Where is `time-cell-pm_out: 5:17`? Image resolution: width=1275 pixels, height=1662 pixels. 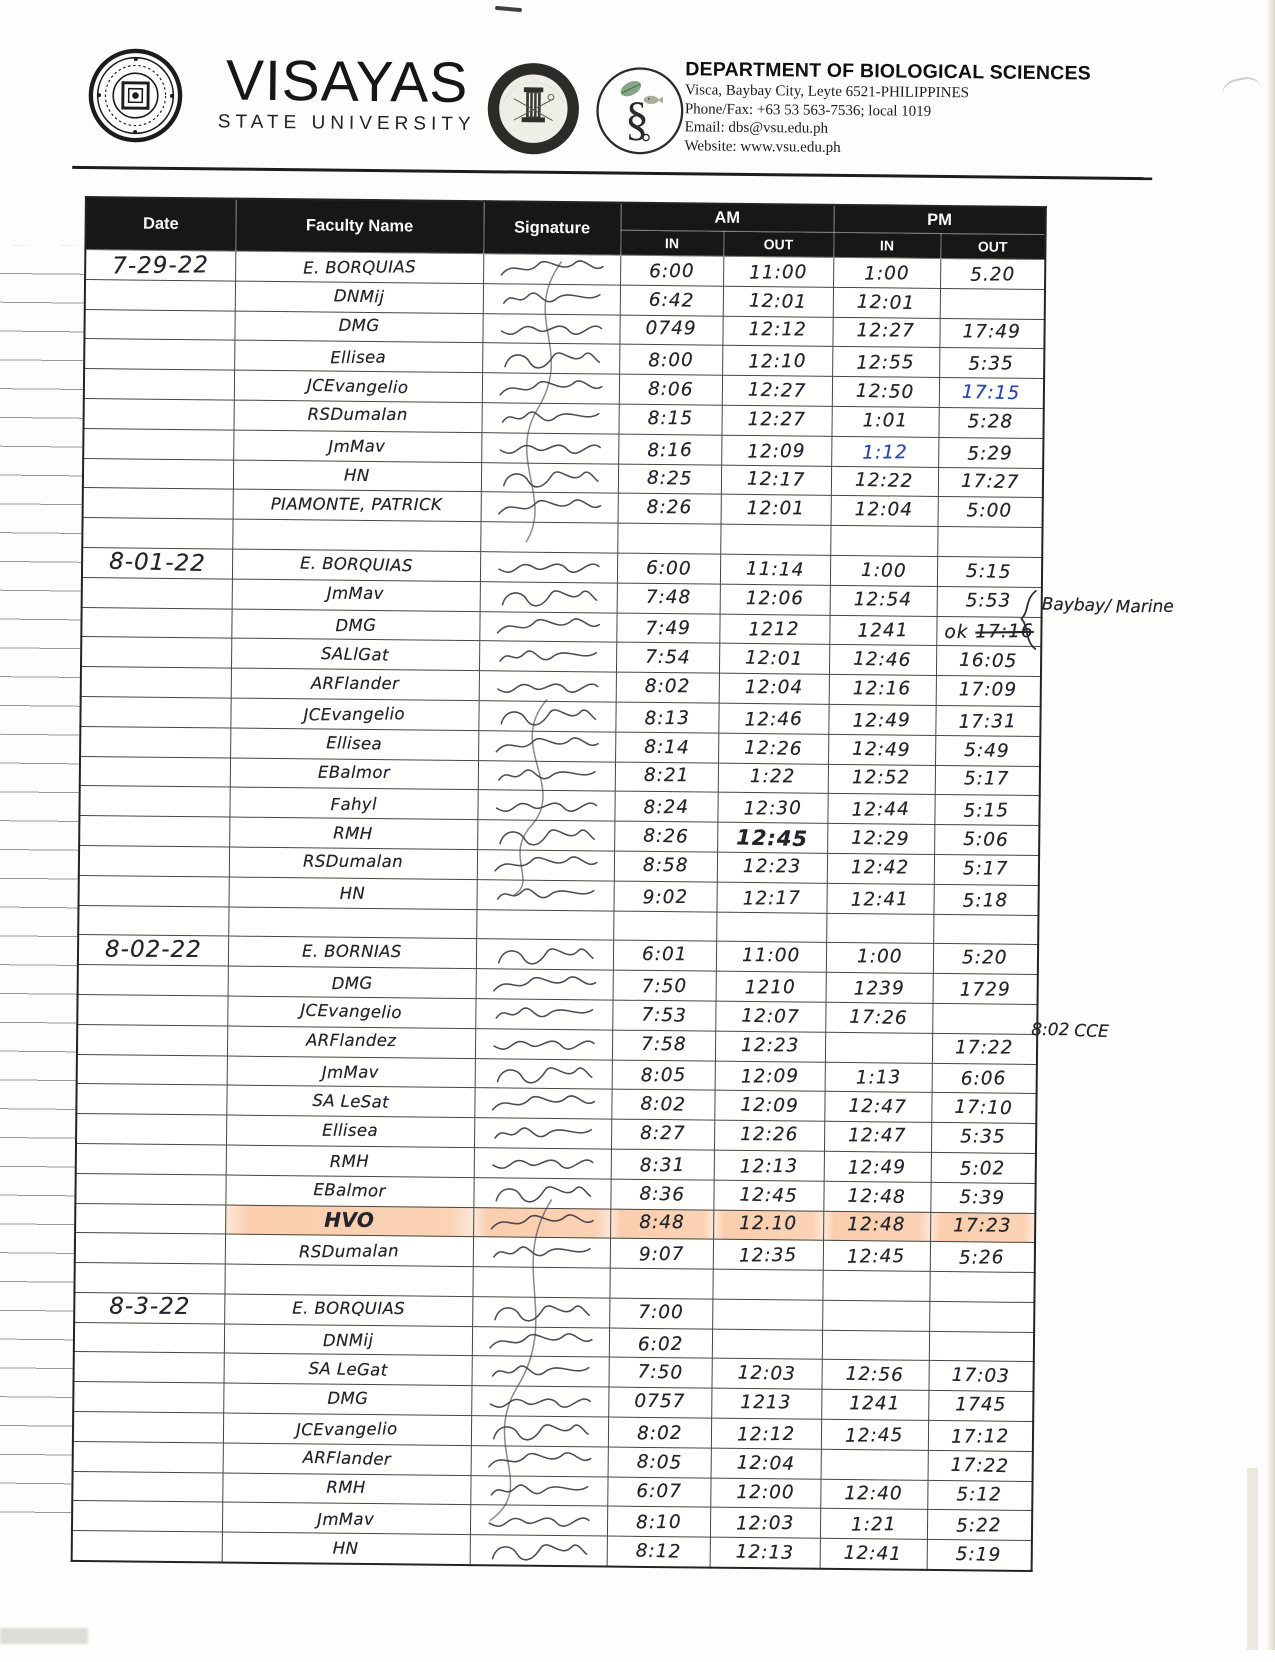 time-cell-pm_out: 5:17 is located at coordinates (986, 869).